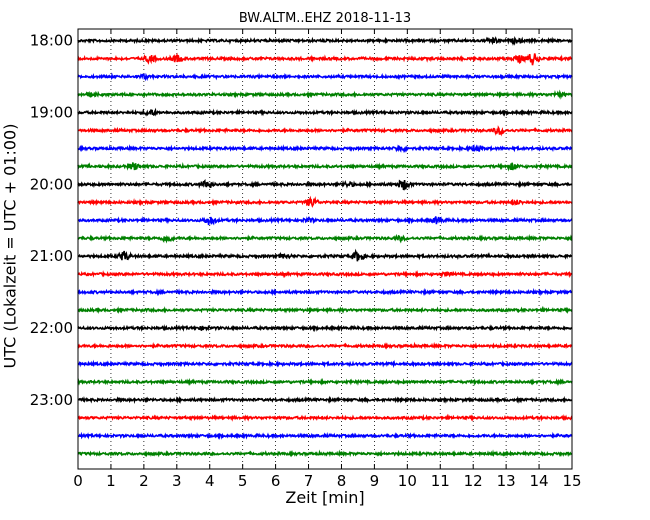  What do you see at coordinates (342, 481) in the screenshot?
I see `x-tick-label: 8` at bounding box center [342, 481].